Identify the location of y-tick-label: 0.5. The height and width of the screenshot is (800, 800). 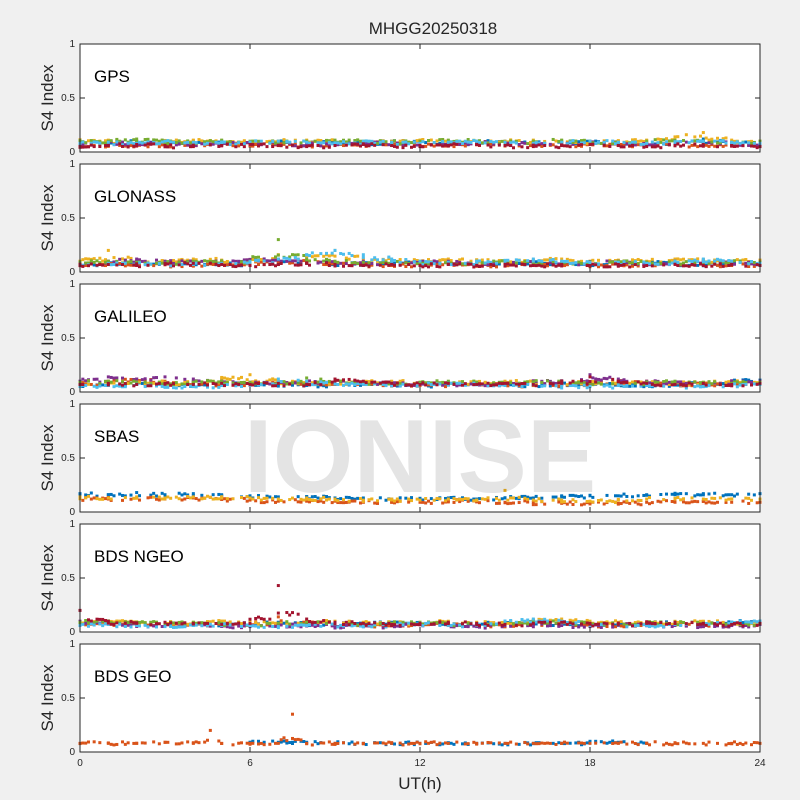
(68, 218).